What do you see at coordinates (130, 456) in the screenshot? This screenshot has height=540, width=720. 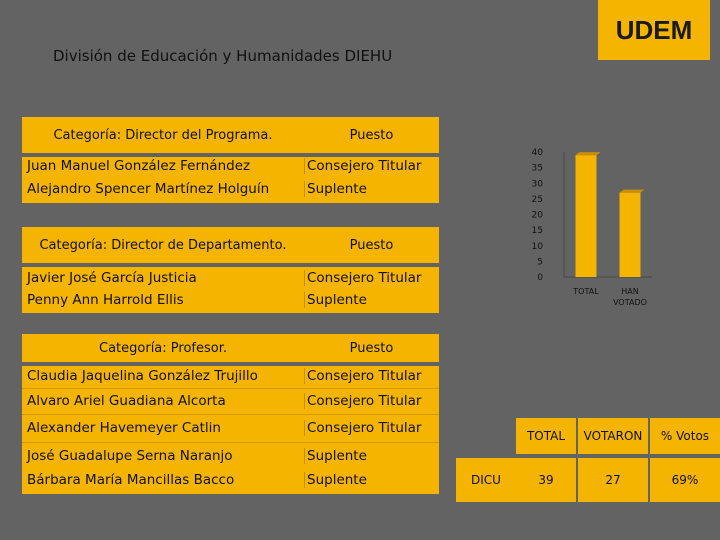 I see `person-name: José Guadalupe Serna Naranjo` at bounding box center [130, 456].